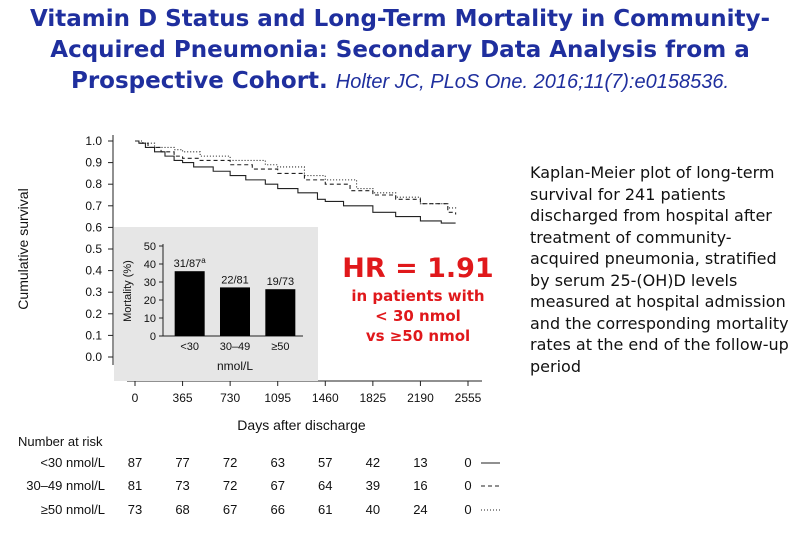 The width and height of the screenshot is (800, 537). Describe the element at coordinates (199, 81) in the screenshot. I see `title-line-3-text: Prospective Cohort.` at that location.